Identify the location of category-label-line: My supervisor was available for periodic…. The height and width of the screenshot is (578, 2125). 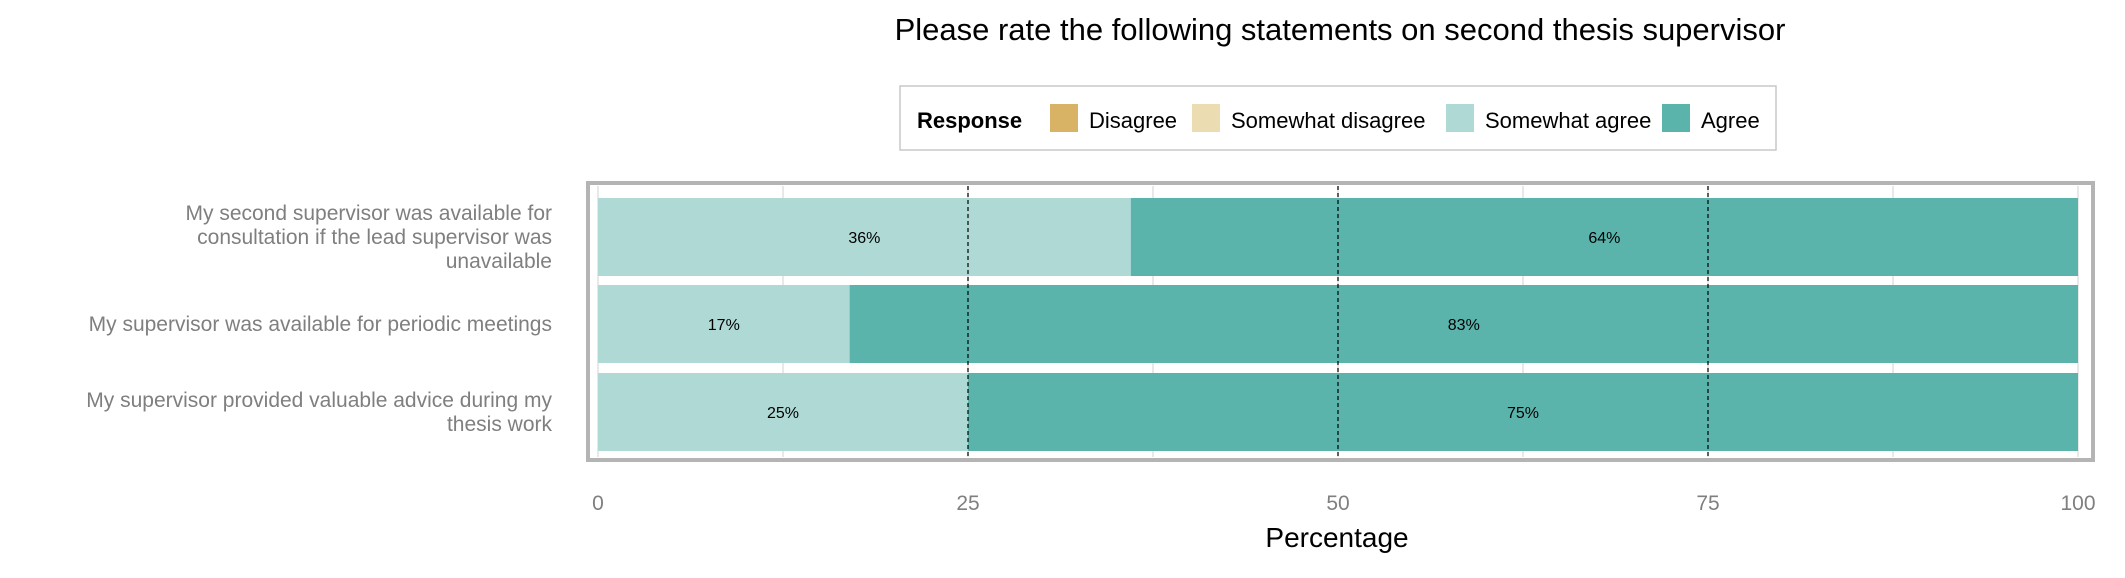
(320, 324).